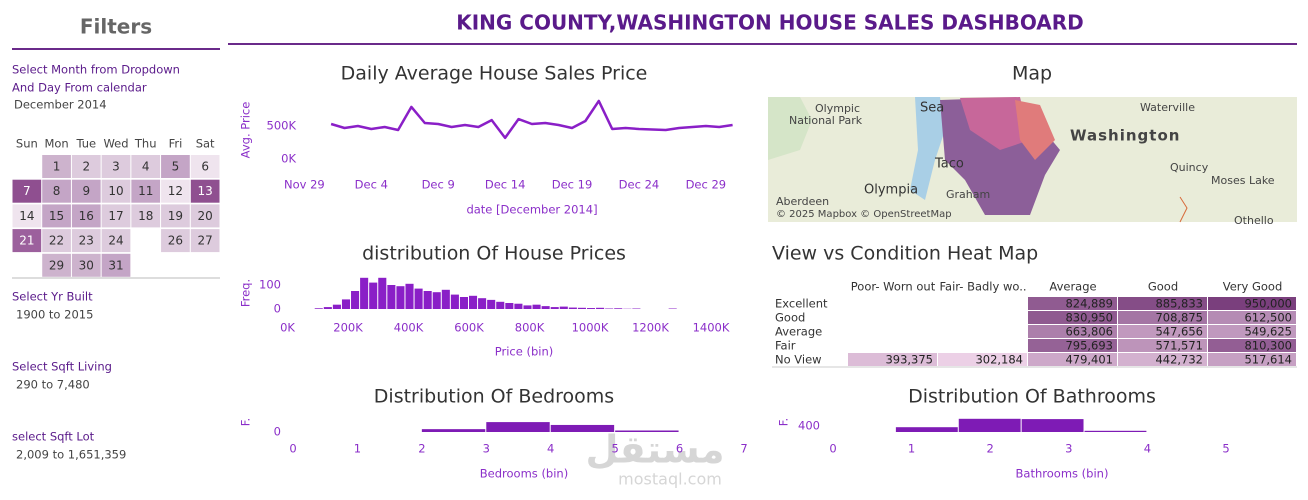 This screenshot has height=500, width=1308. What do you see at coordinates (1167, 107) in the screenshot?
I see `map-label: Waterville` at bounding box center [1167, 107].